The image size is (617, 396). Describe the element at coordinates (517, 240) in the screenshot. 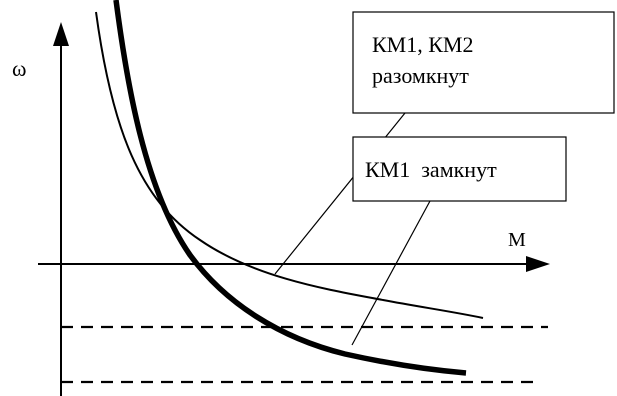

I see `m-axis-label: M` at that location.